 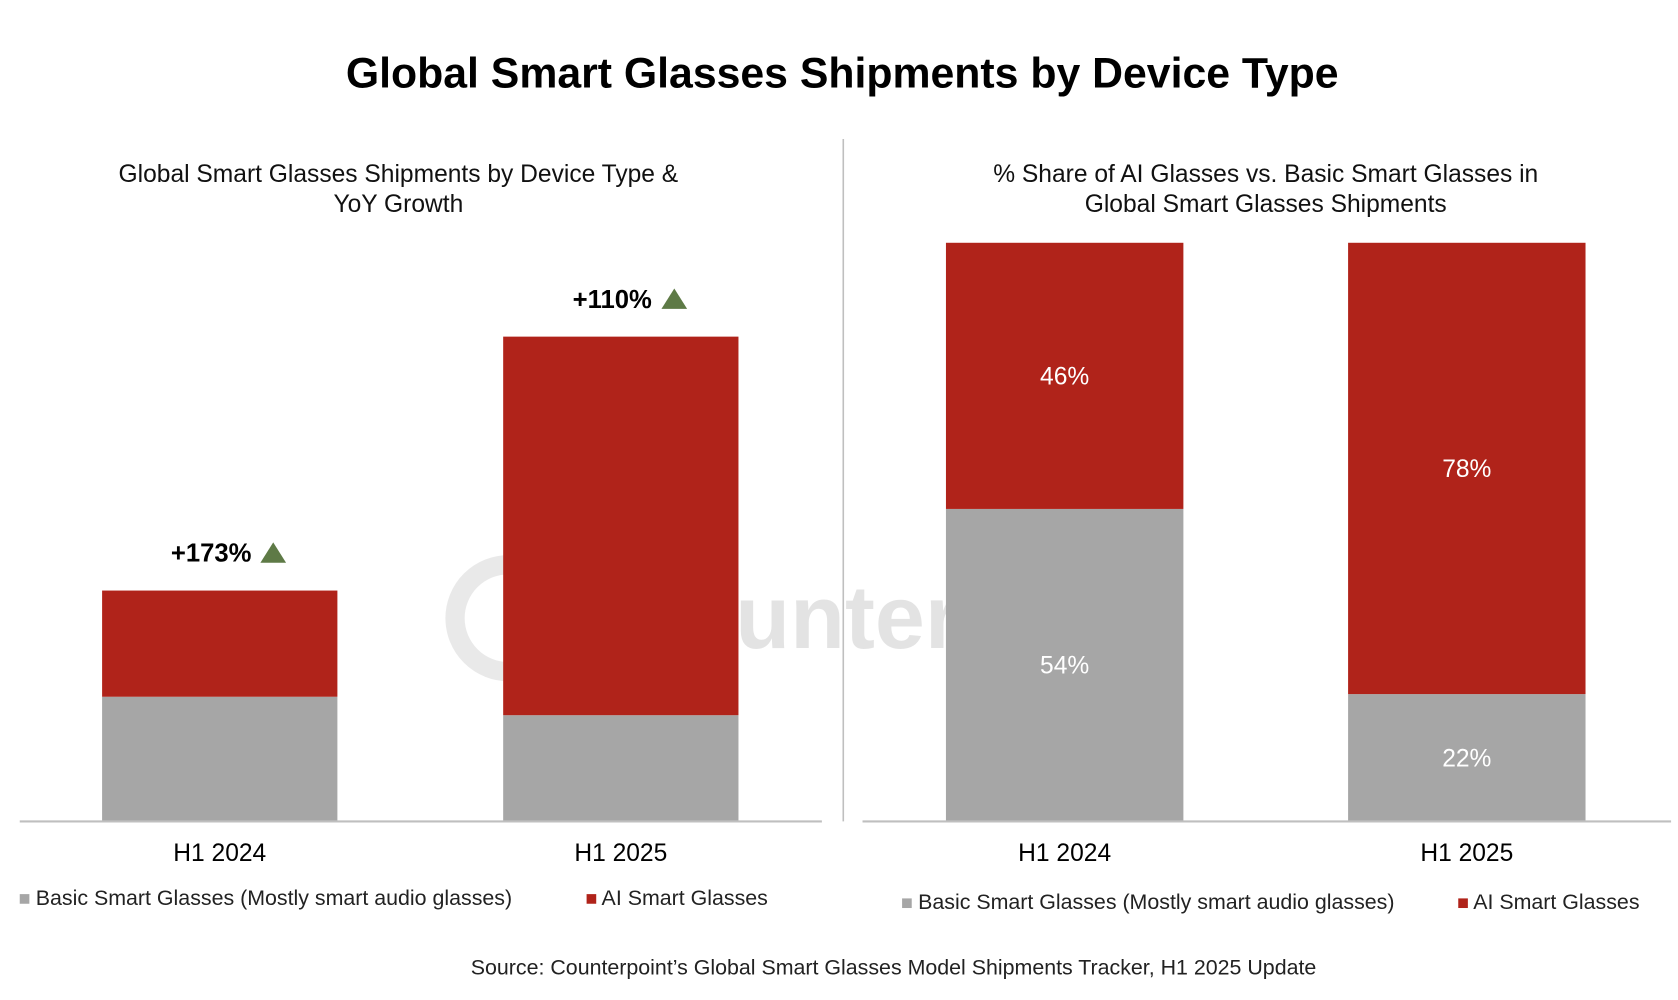 What do you see at coordinates (612, 300) in the screenshot?
I see `growth-label: +110%` at bounding box center [612, 300].